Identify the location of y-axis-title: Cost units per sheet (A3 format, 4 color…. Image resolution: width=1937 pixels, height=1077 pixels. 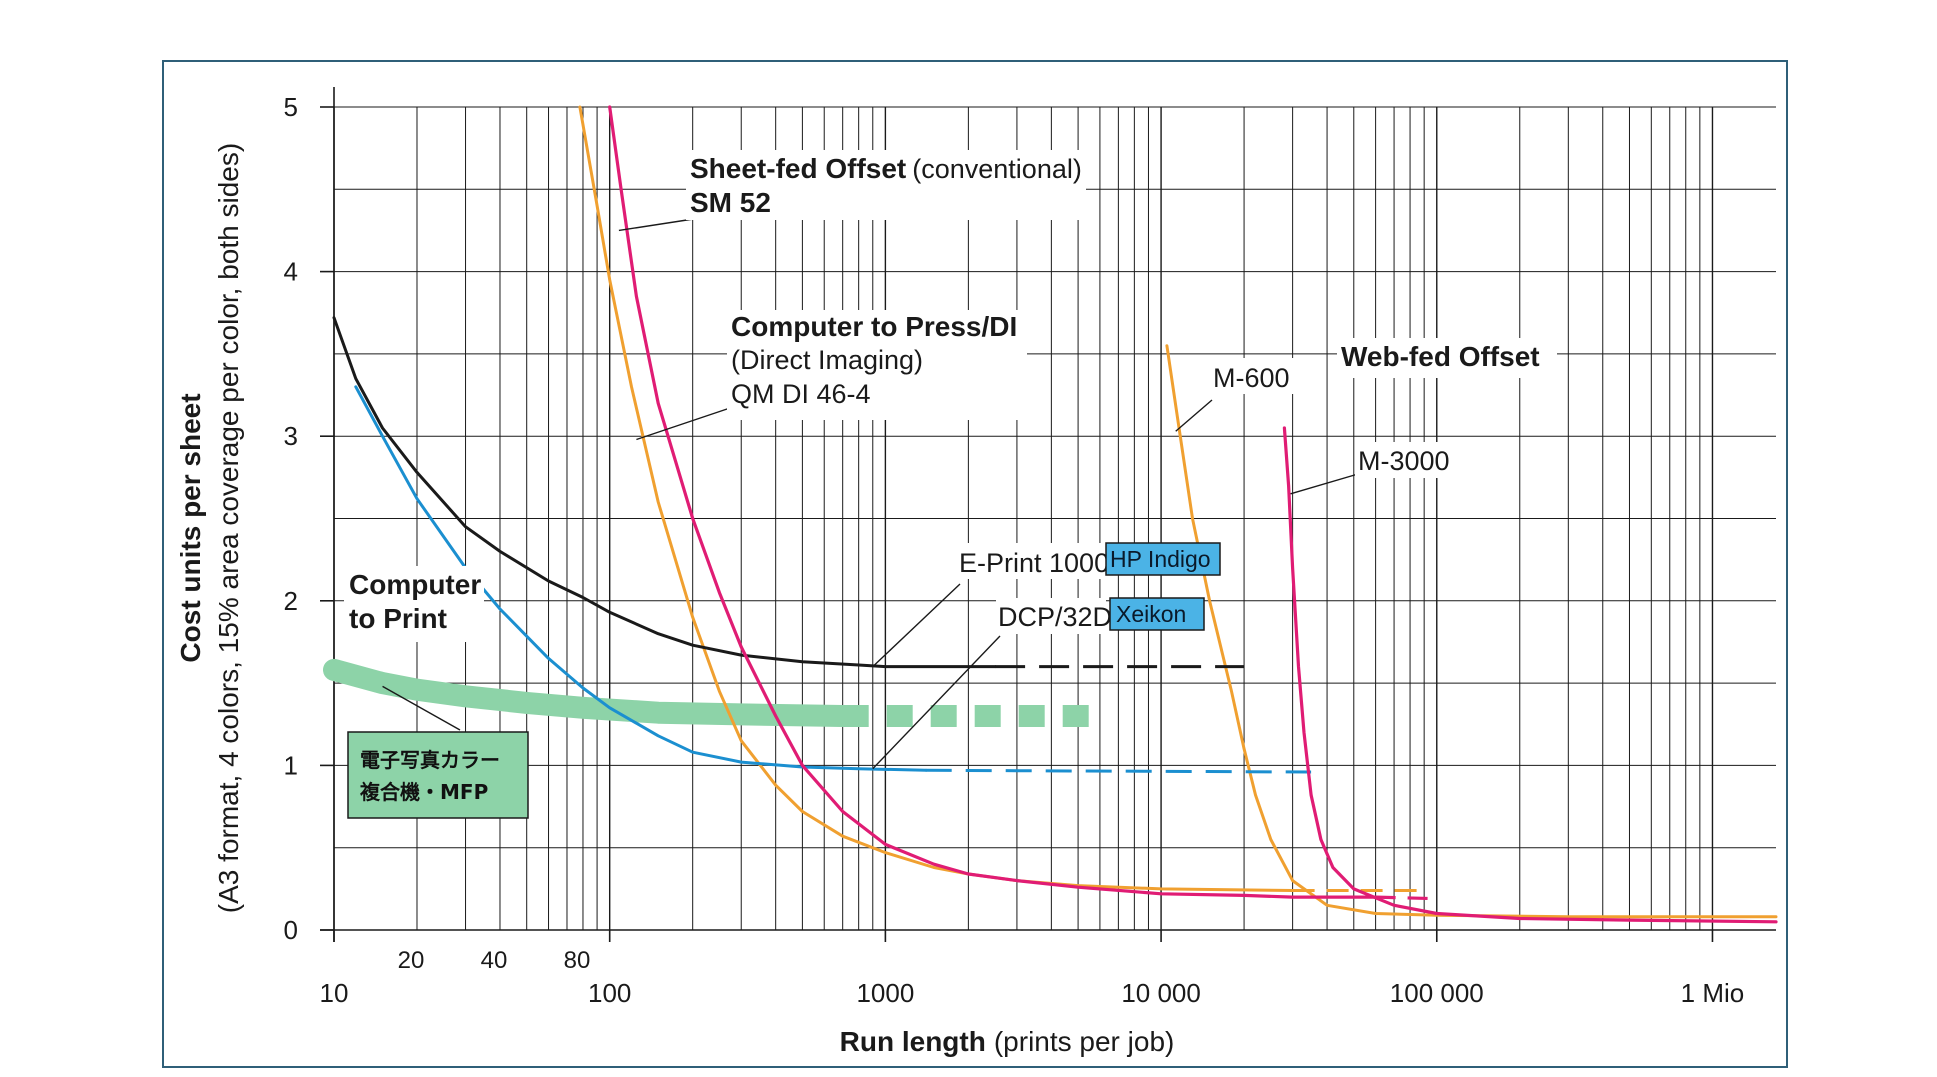
(209, 528).